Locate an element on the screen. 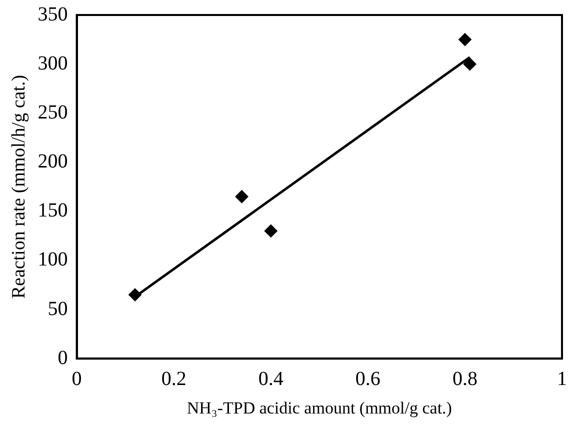 Image resolution: width=574 pixels, height=427 pixels. y-tick-label: 150 is located at coordinates (53, 211).